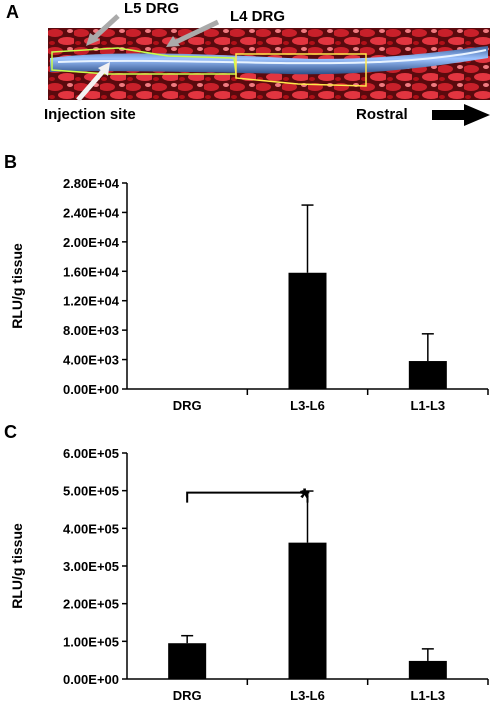 The height and width of the screenshot is (715, 495). I want to click on y-tick-label: 2.80E+04, so click(91, 183).